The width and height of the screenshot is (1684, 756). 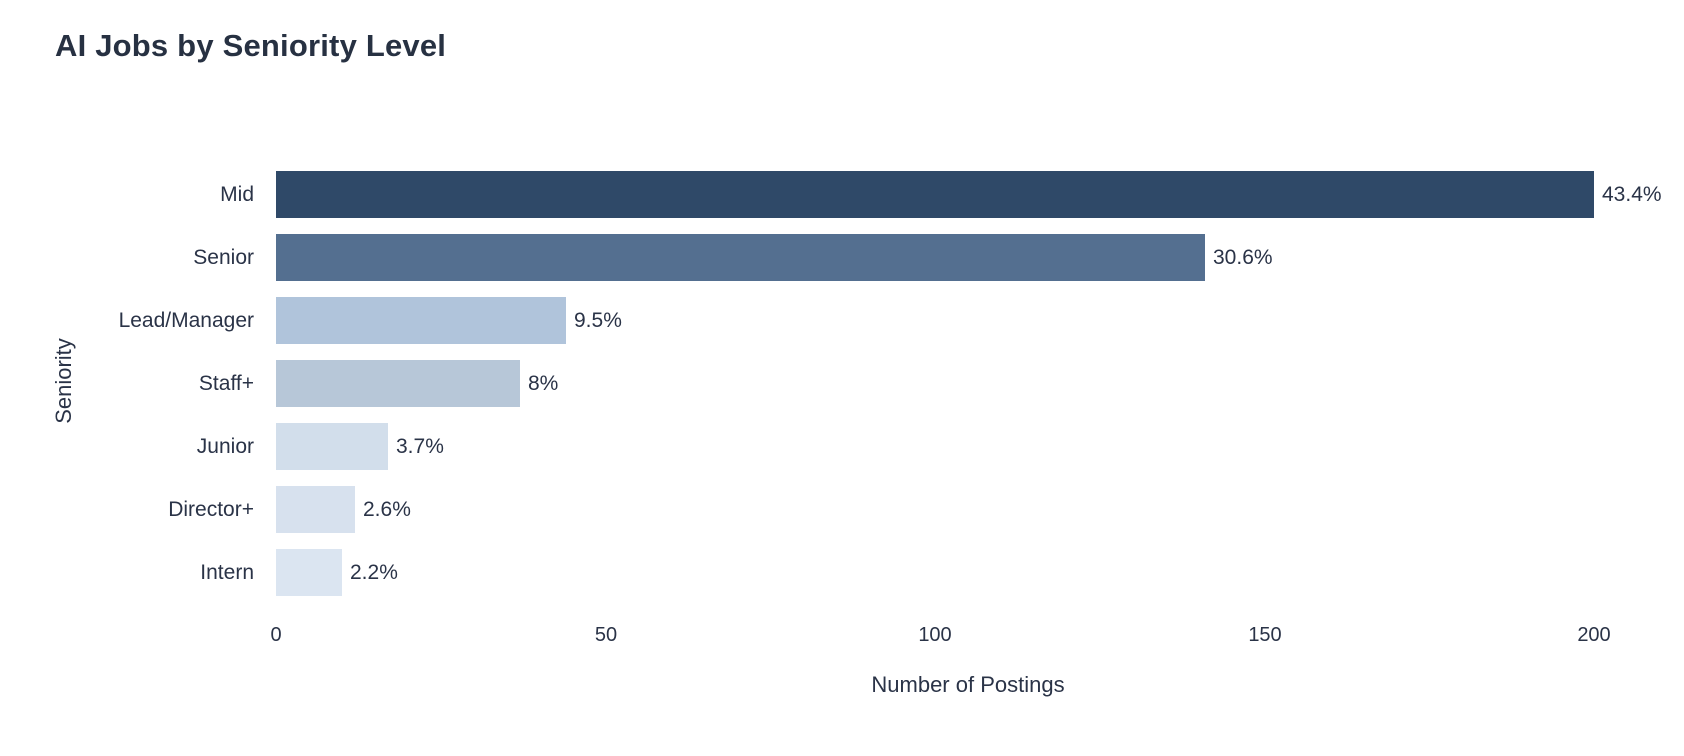 What do you see at coordinates (543, 383) in the screenshot?
I see `bar-value-label: 8%` at bounding box center [543, 383].